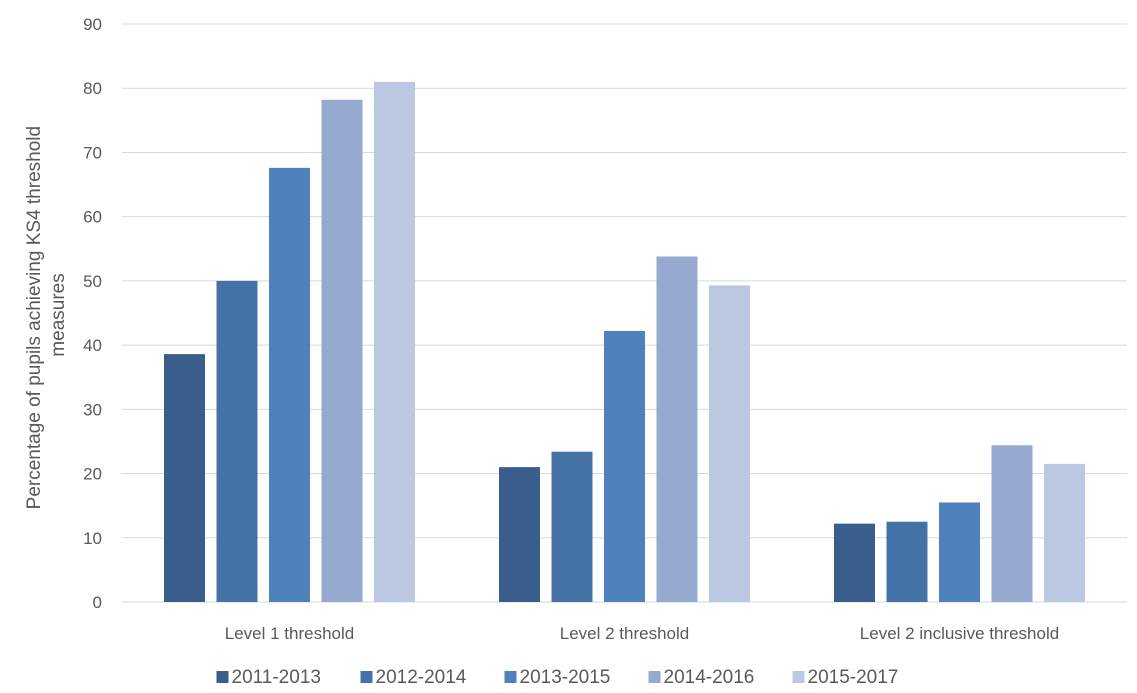  I want to click on bar-2015-2017-level-1-threshold, so click(394, 342).